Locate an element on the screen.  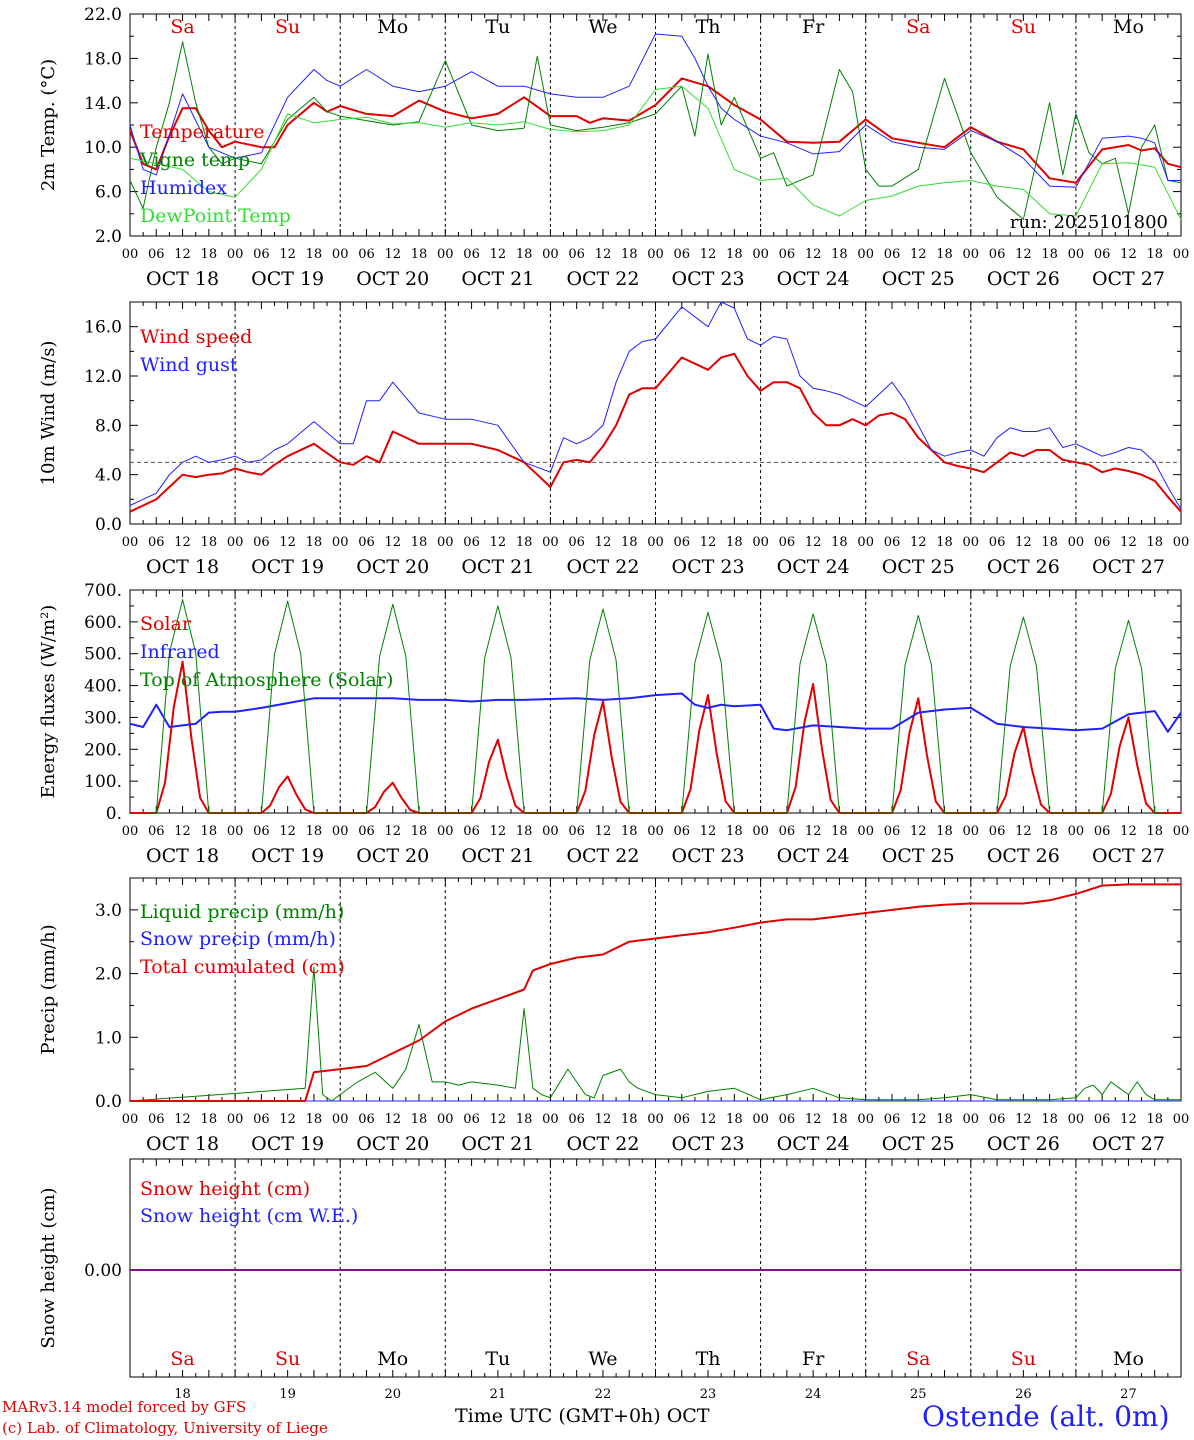
y-tick-label: 100. is located at coordinates (103, 782).